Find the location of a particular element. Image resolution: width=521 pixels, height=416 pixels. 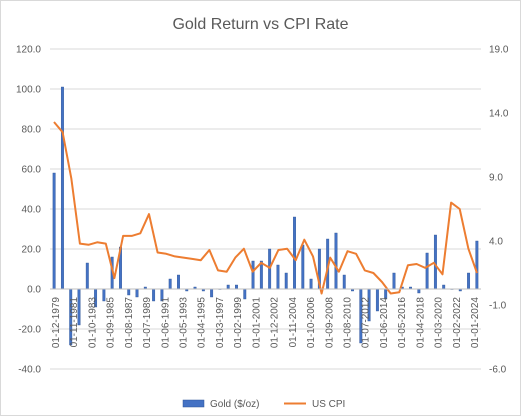

x-tick-label: 01-11-2004 is located at coordinates (293, 322).